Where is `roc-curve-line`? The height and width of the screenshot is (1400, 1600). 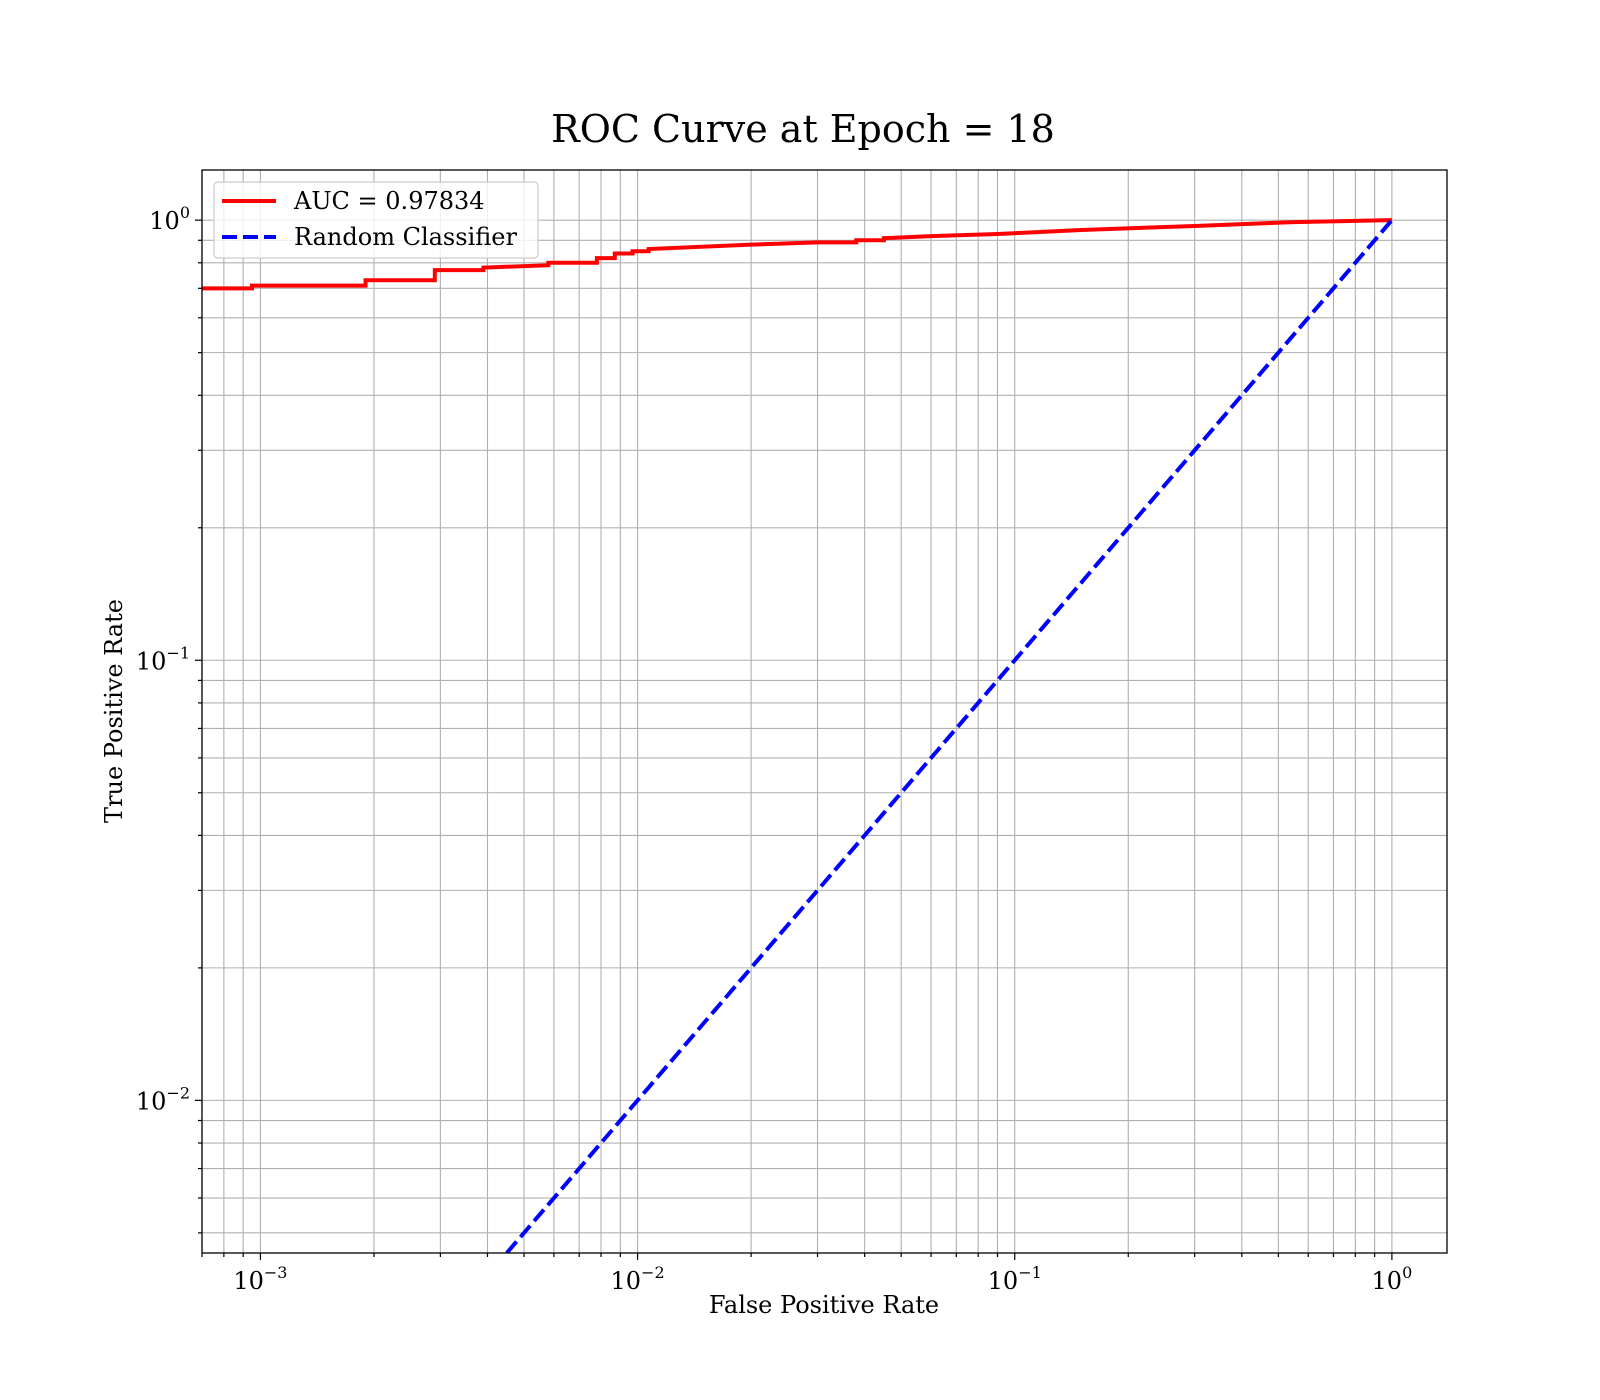 roc-curve-line is located at coordinates (797, 254).